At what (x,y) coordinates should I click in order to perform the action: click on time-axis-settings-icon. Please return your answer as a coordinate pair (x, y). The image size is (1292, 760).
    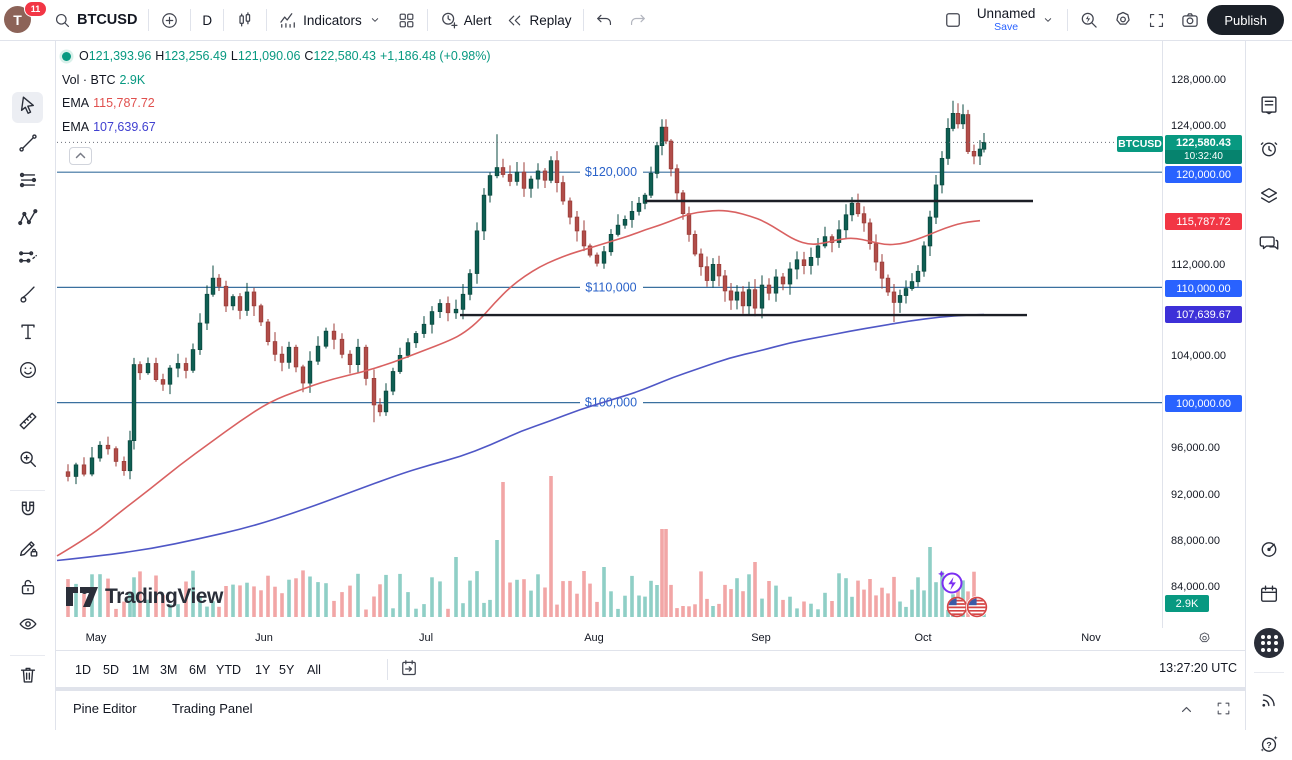
    Looking at the image, I should click on (1204, 641).